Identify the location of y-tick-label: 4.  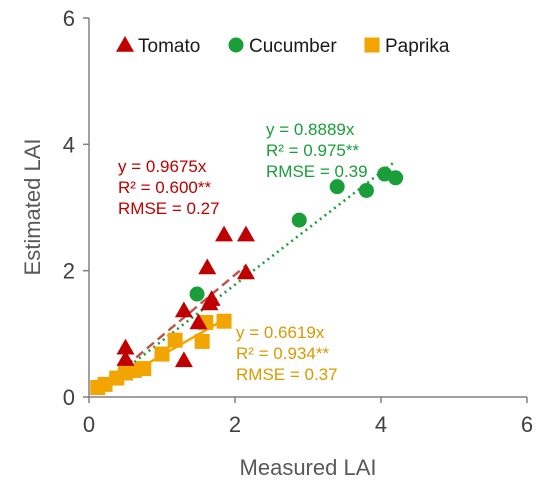
(69, 144).